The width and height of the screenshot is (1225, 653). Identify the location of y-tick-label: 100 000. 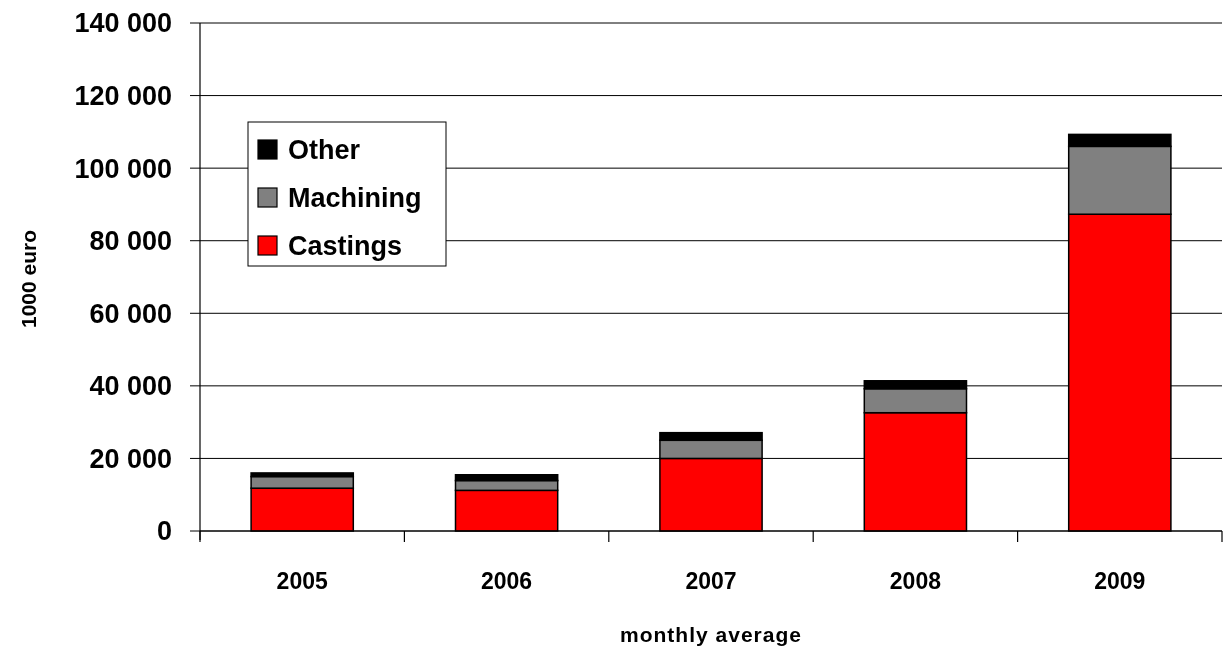
(123, 168).